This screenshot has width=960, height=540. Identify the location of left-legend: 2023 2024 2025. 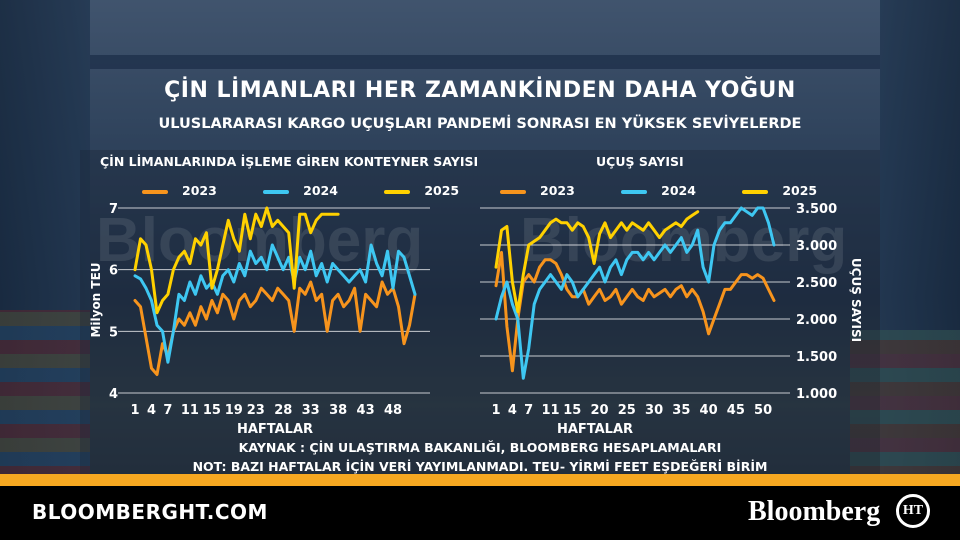
(309, 192).